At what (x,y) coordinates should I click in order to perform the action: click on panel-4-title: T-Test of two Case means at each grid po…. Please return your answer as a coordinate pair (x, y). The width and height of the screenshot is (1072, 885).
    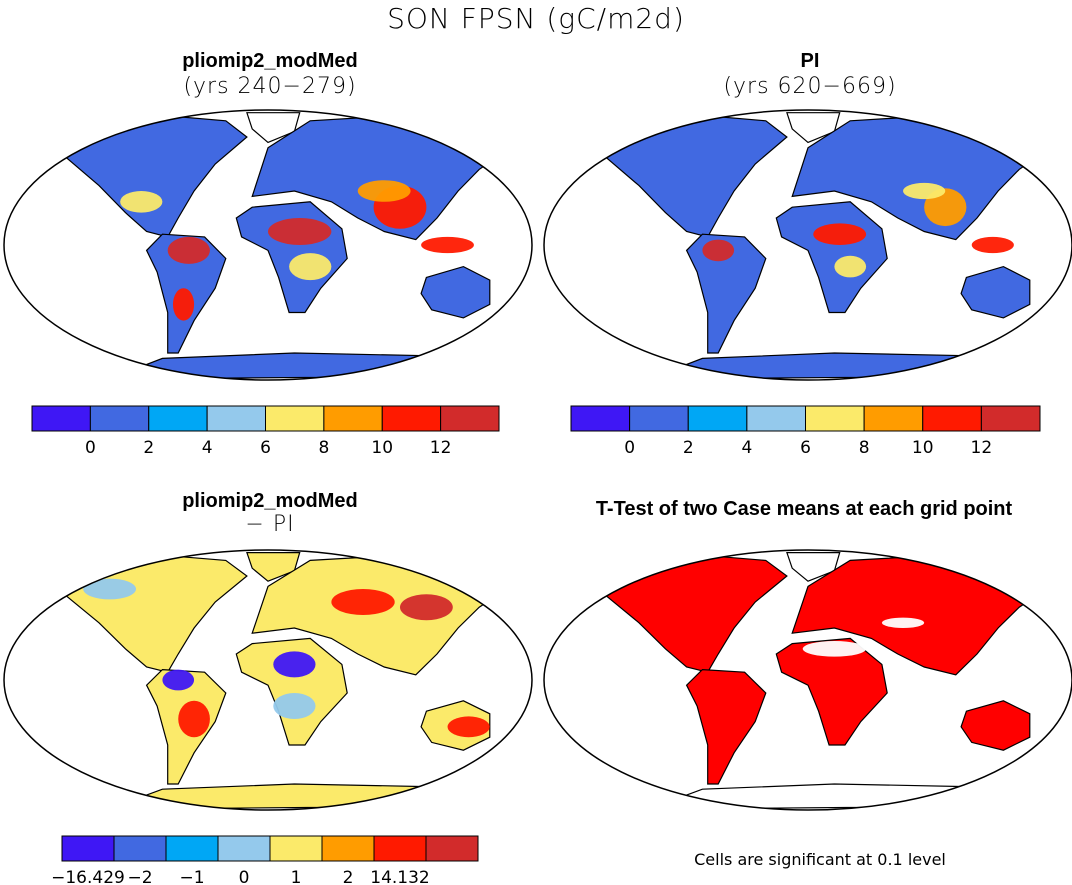
    Looking at the image, I should click on (804, 509).